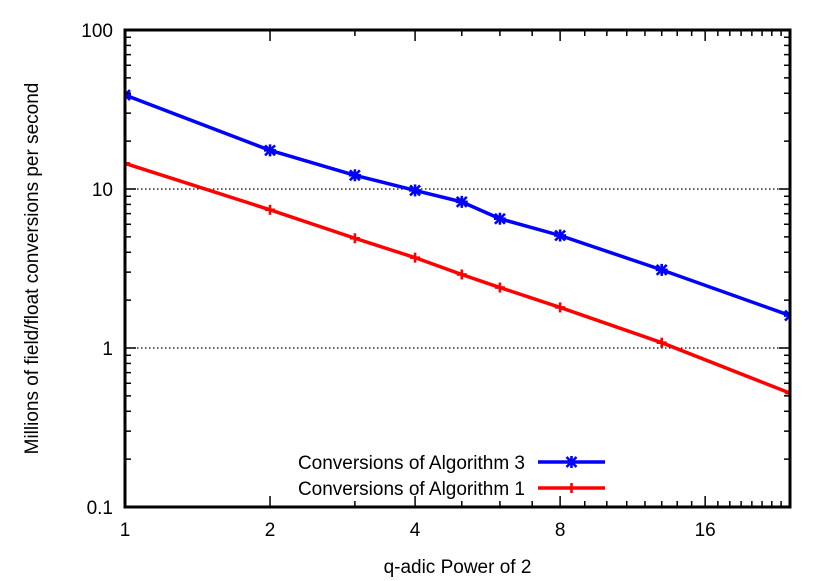 Image resolution: width=830 pixels, height=581 pixels. What do you see at coordinates (411, 489) in the screenshot?
I see `legend-label: Conversions of Algorithm 1` at bounding box center [411, 489].